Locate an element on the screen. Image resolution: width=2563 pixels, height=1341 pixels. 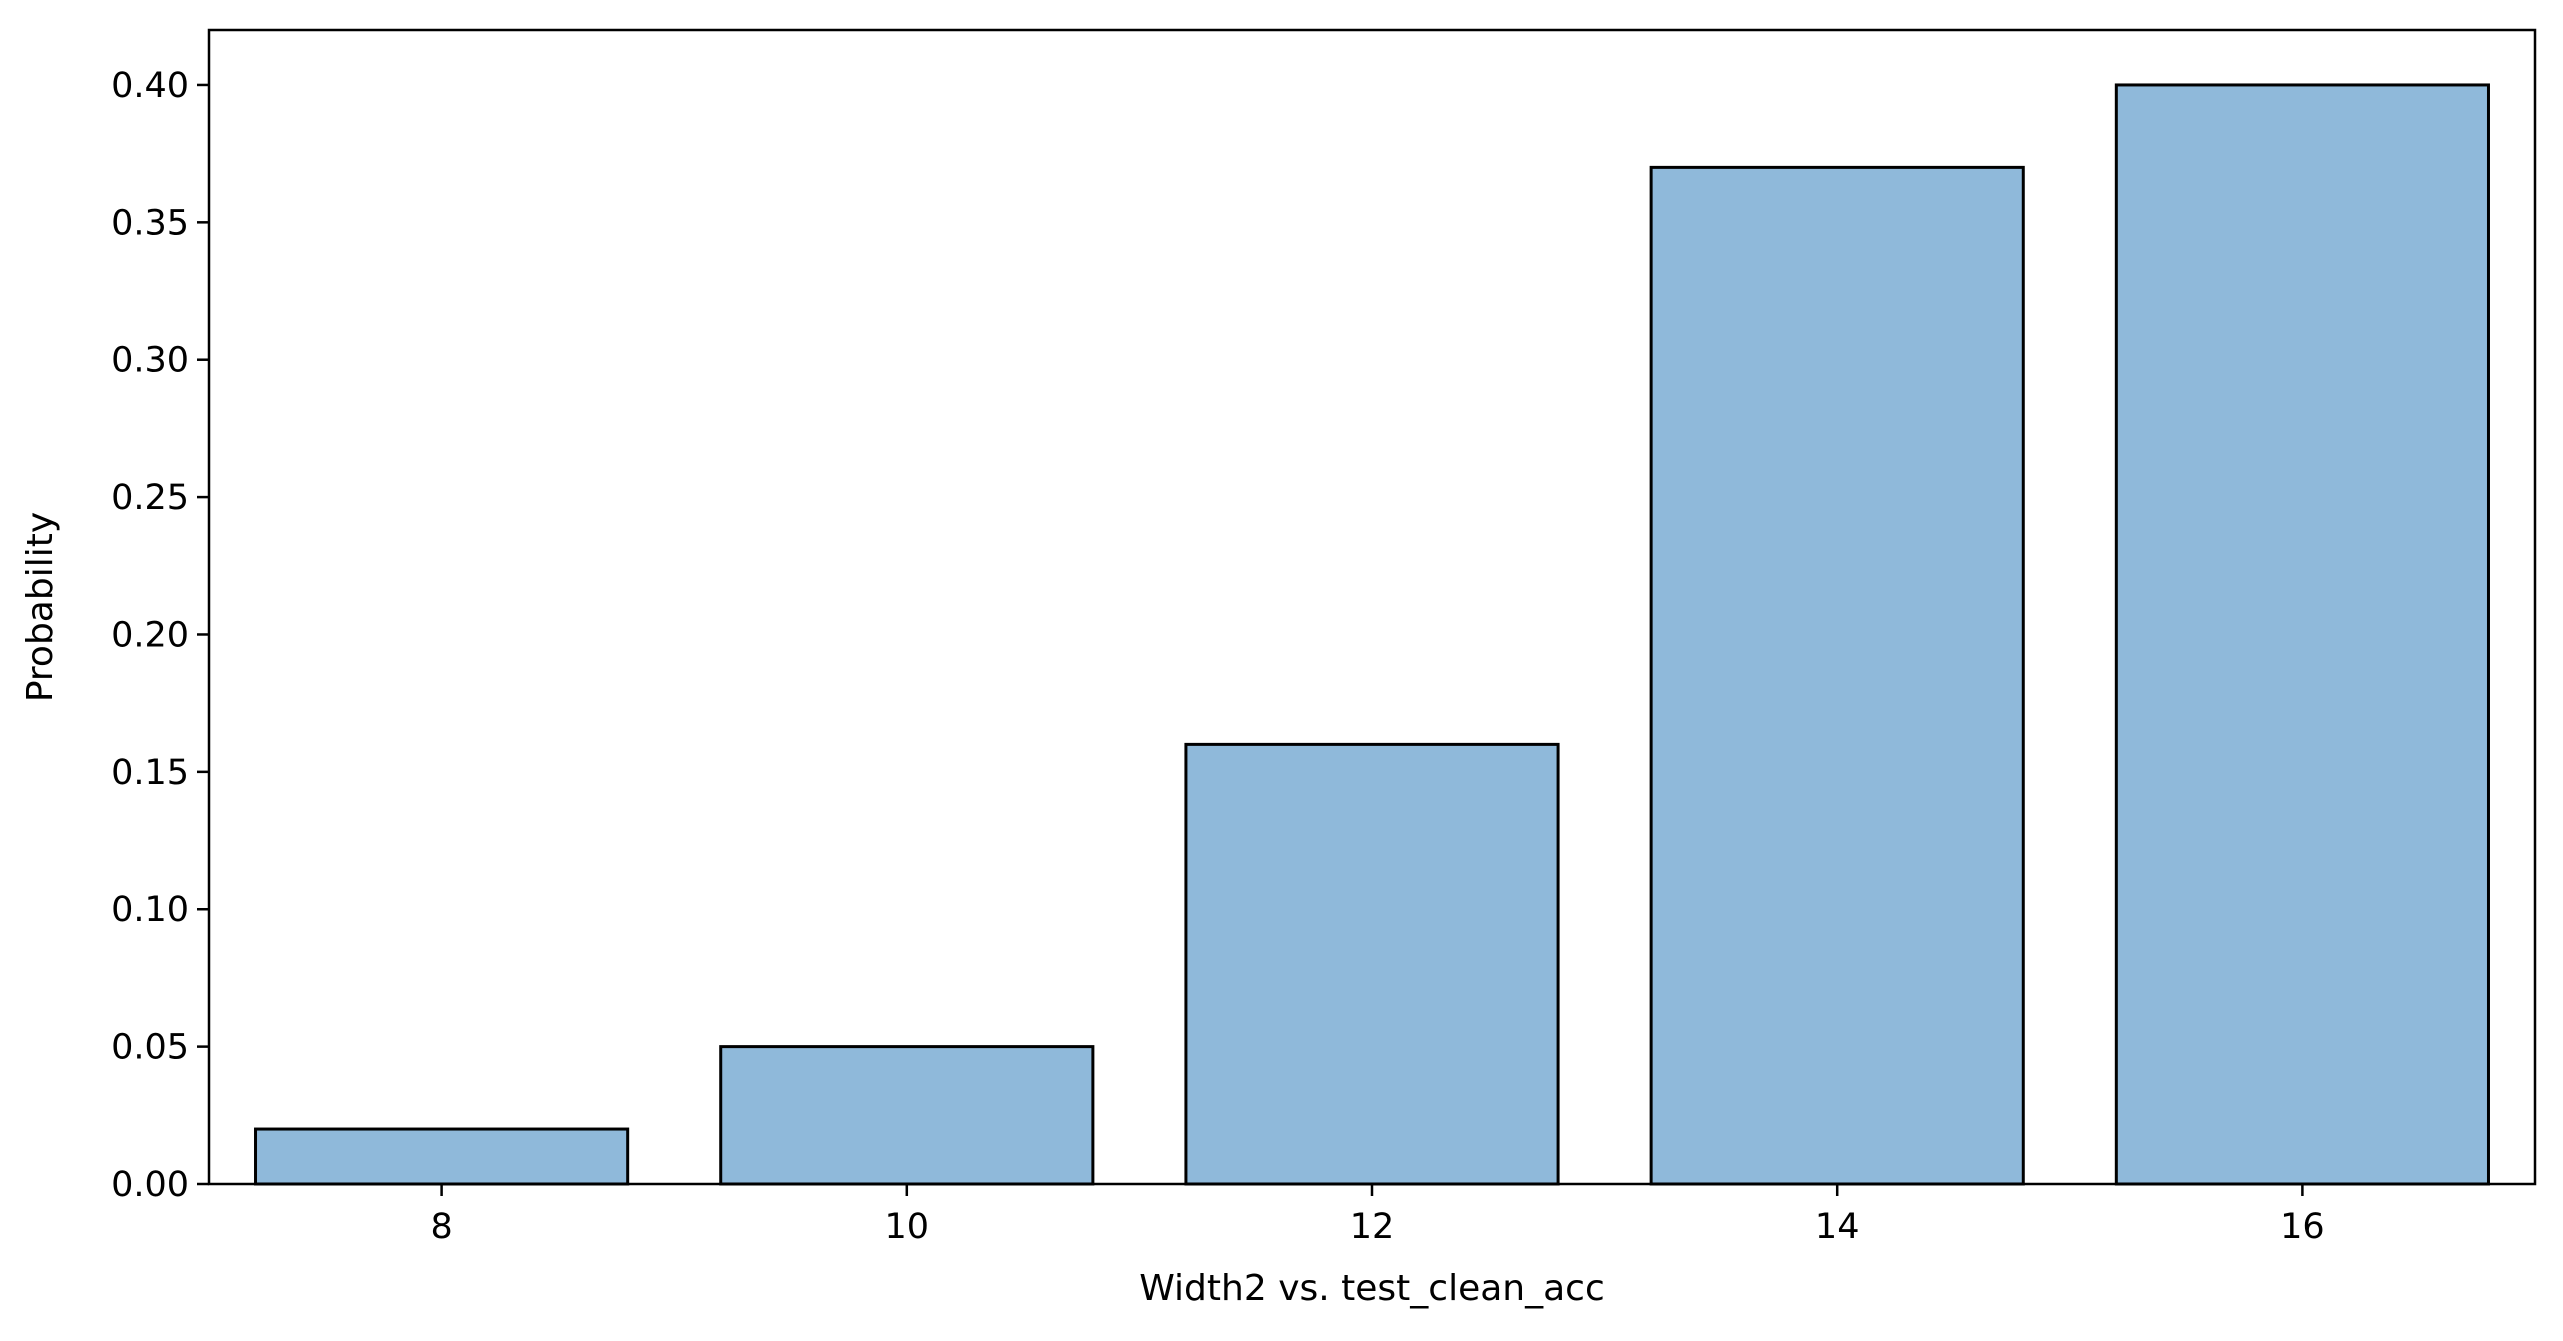
x-axis: 8 10 12 14 16 is located at coordinates (1377, 1215).